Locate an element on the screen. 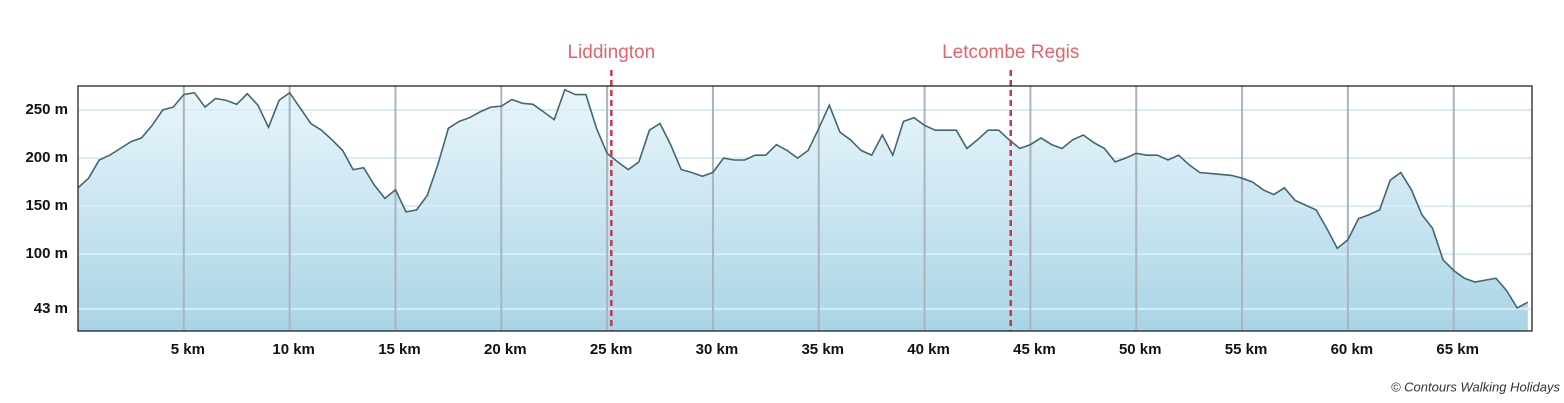 This screenshot has width=1564, height=403. marker-label: Liddington is located at coordinates (611, 52).